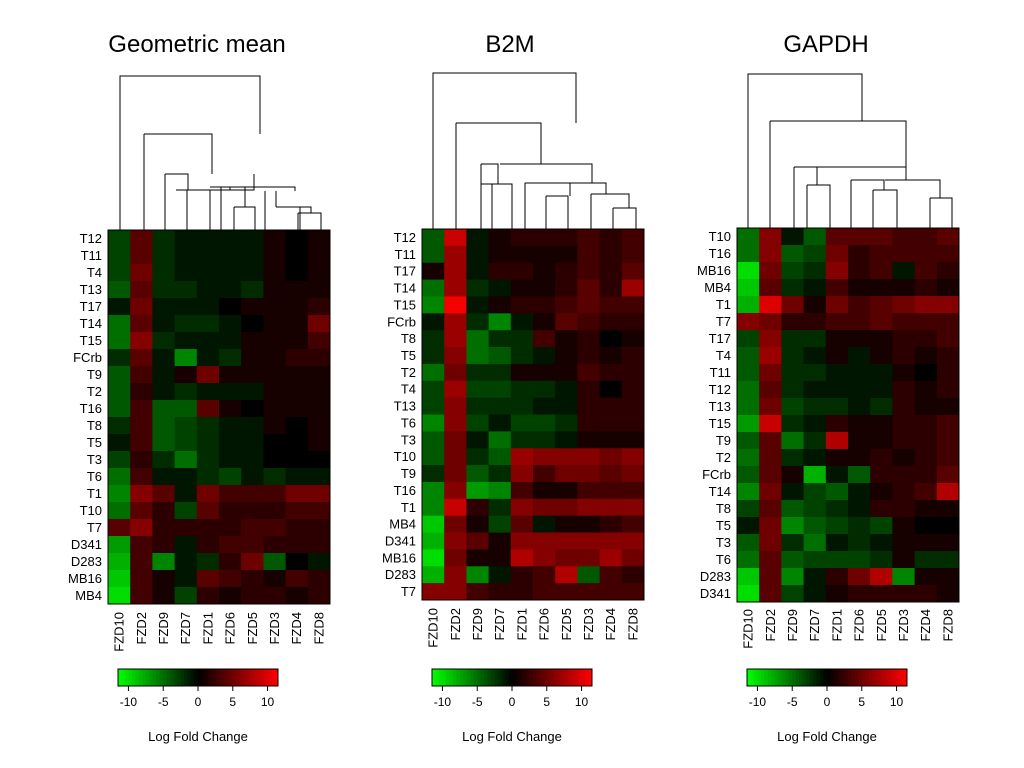 This screenshot has height=768, width=1024. Describe the element at coordinates (521, 624) in the screenshot. I see `column-label: FZD1` at that location.